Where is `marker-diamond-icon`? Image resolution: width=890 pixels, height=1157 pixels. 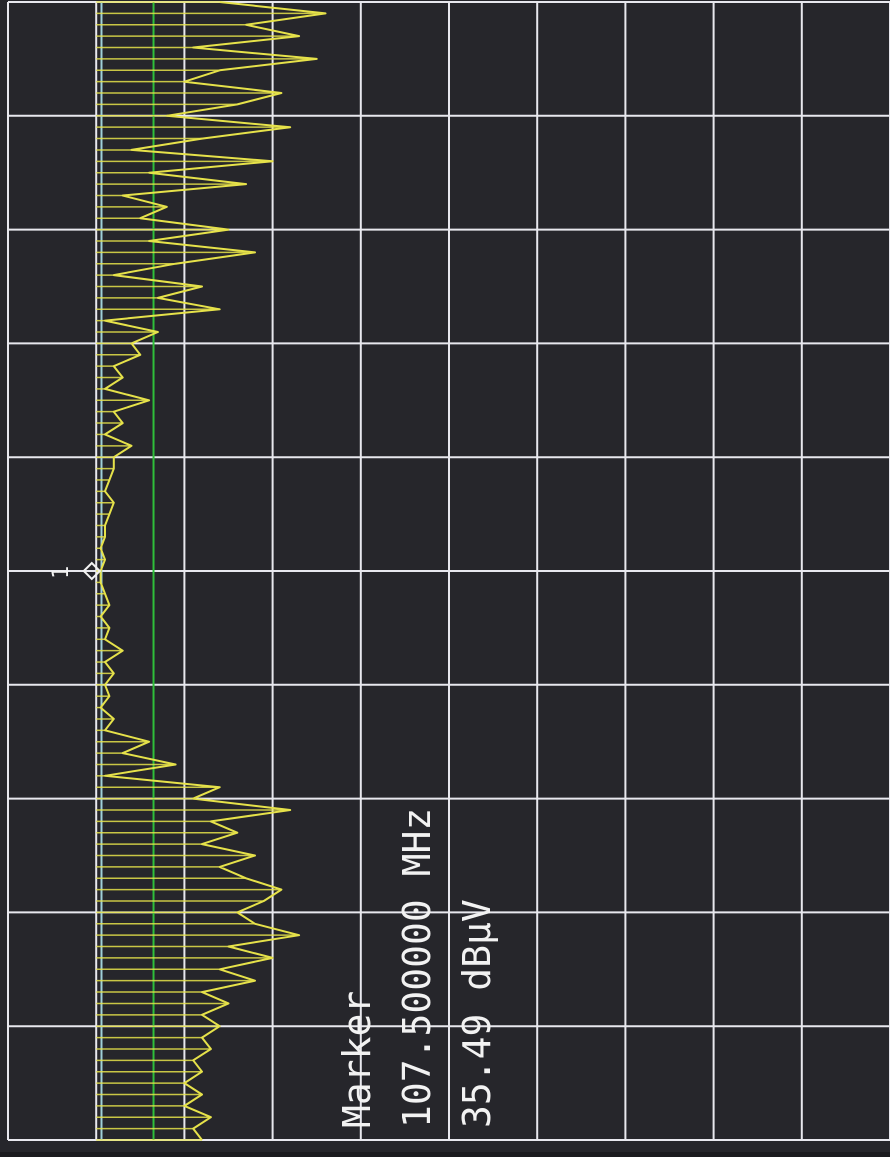
marker-diamond-icon is located at coordinates (92, 571).